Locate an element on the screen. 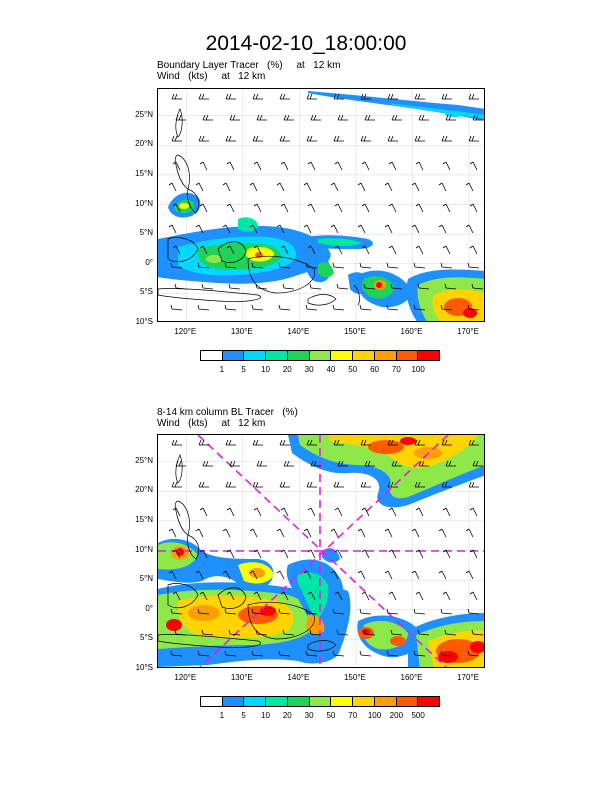 Image resolution: width=612 pixels, height=792 pixels. panel2-wind-barbs is located at coordinates (326, 548).